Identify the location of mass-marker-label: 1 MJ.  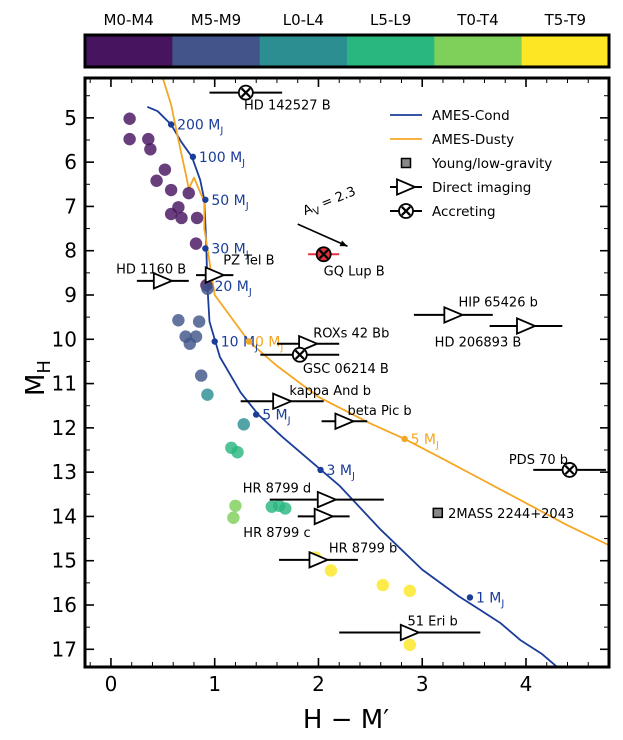
(490, 599).